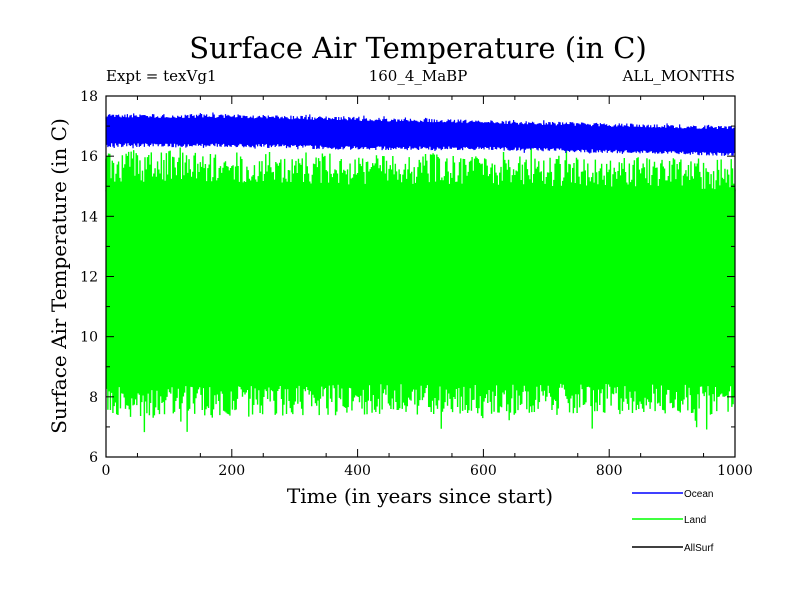 The height and width of the screenshot is (600, 800). Describe the element at coordinates (695, 520) in the screenshot. I see `legend-label-land: Land` at that location.